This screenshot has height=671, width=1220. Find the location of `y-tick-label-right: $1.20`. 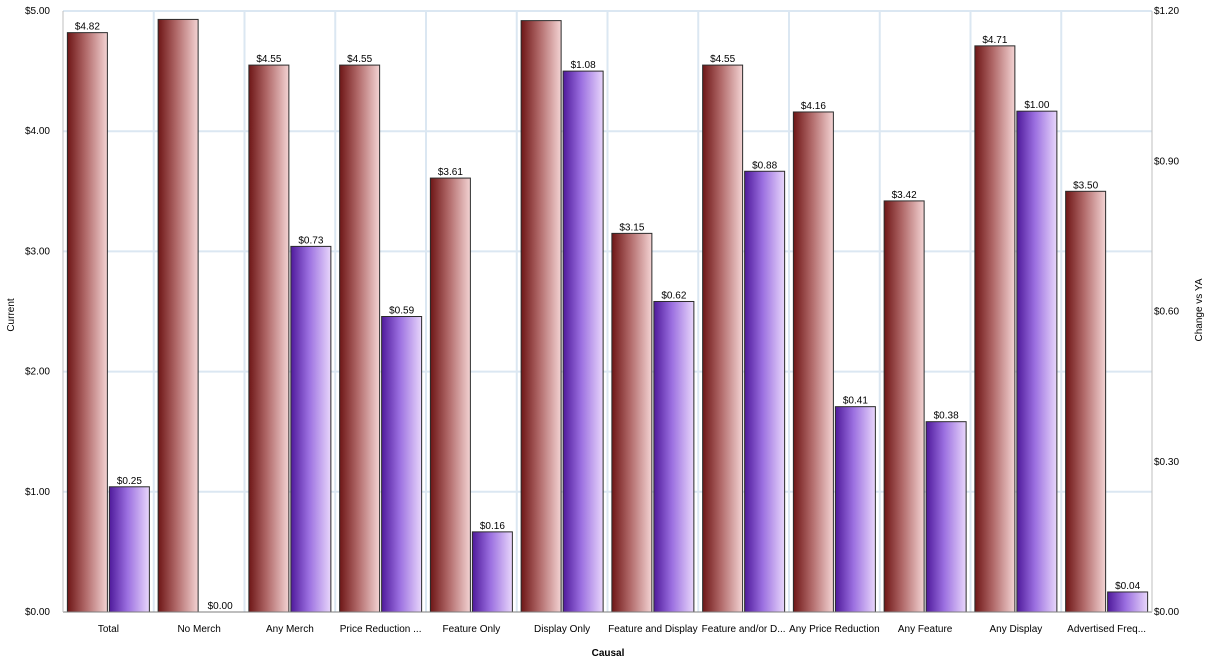

y-tick-label-right: $1.20 is located at coordinates (1166, 11).